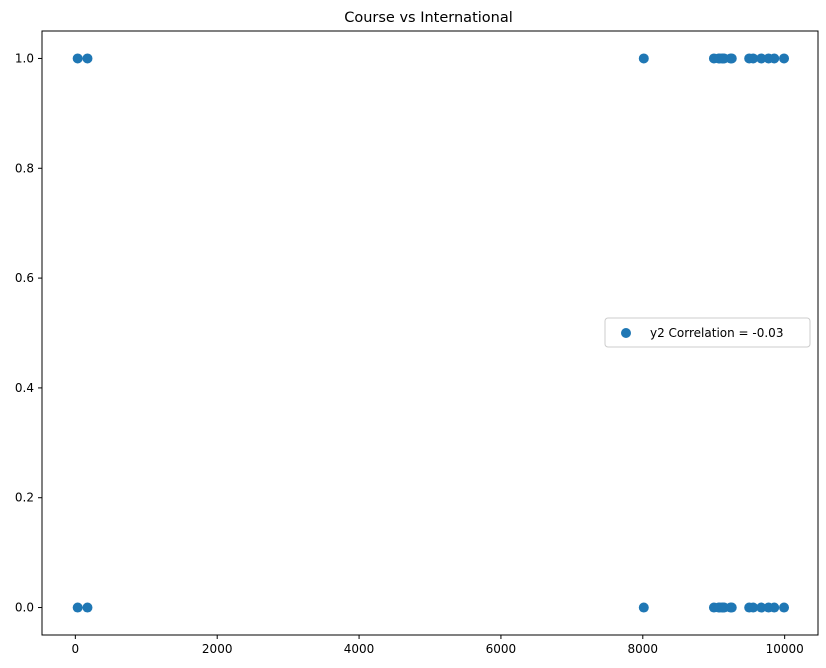  Describe the element at coordinates (24, 278) in the screenshot. I see `y-tick-label: 0.6` at that location.